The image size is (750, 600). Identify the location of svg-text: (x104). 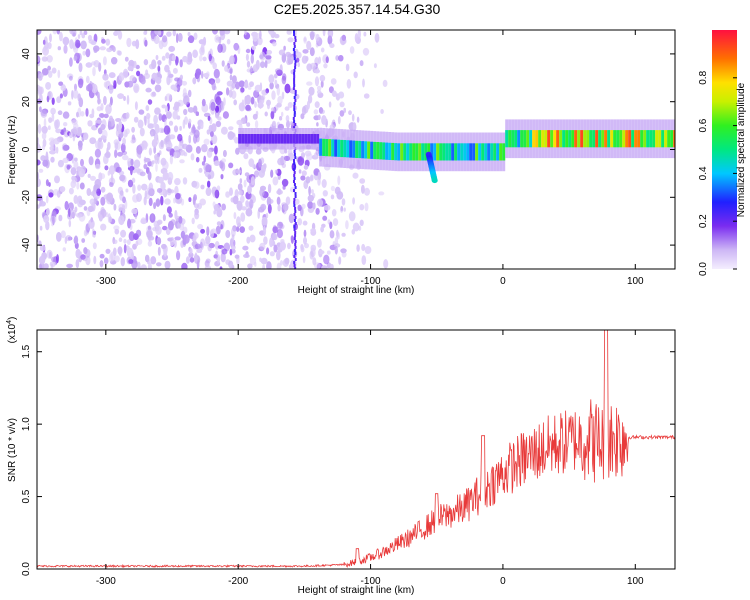
(12, 330).